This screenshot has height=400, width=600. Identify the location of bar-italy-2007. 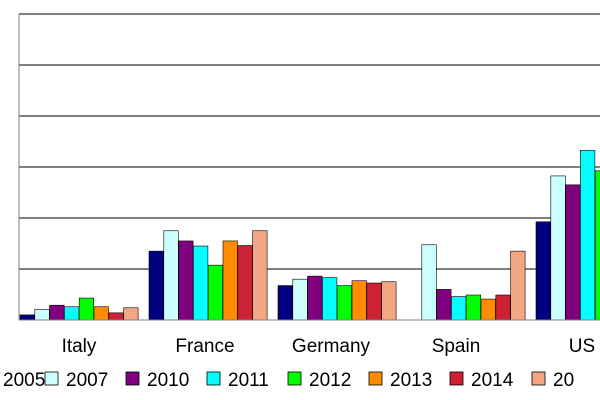
(42, 314).